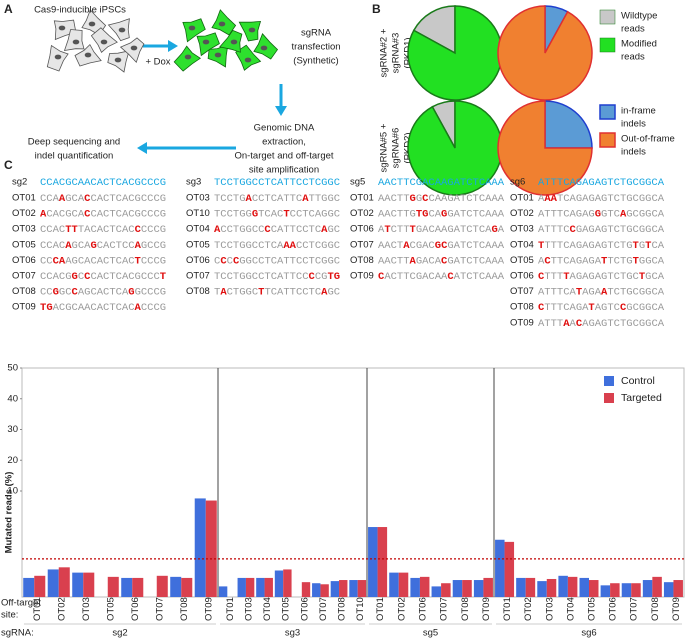  I want to click on legend-label: Targeted, so click(641, 398).